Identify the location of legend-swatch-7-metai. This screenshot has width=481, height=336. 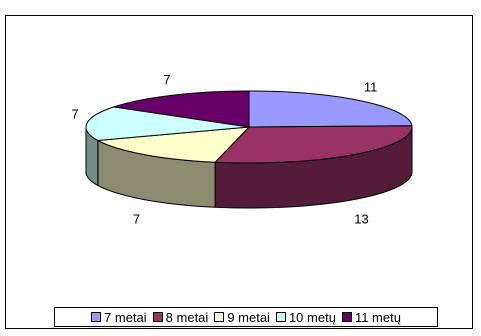
(96, 317).